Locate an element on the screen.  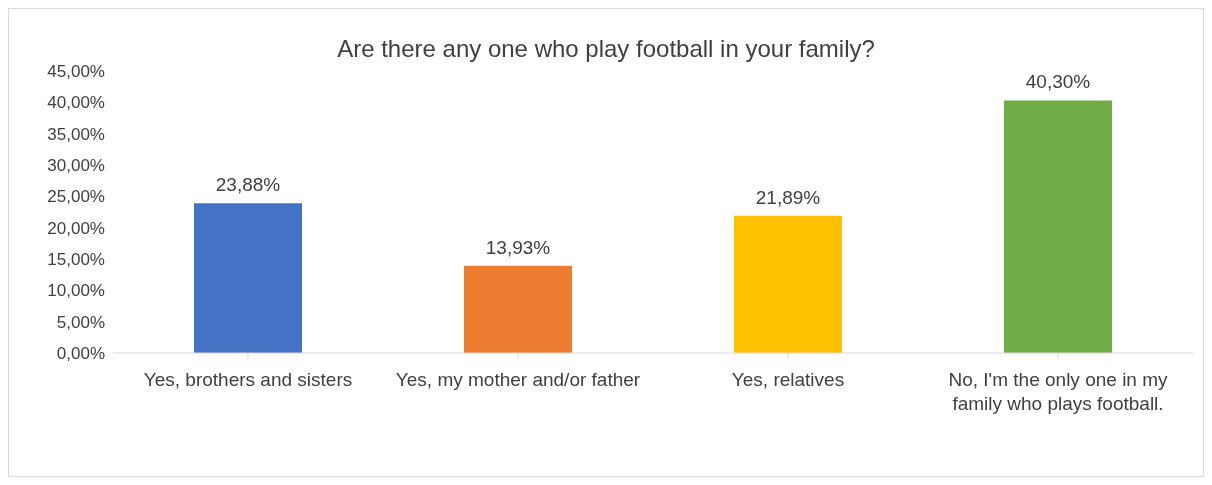
y-tick-label: 10,00% is located at coordinates (76, 291).